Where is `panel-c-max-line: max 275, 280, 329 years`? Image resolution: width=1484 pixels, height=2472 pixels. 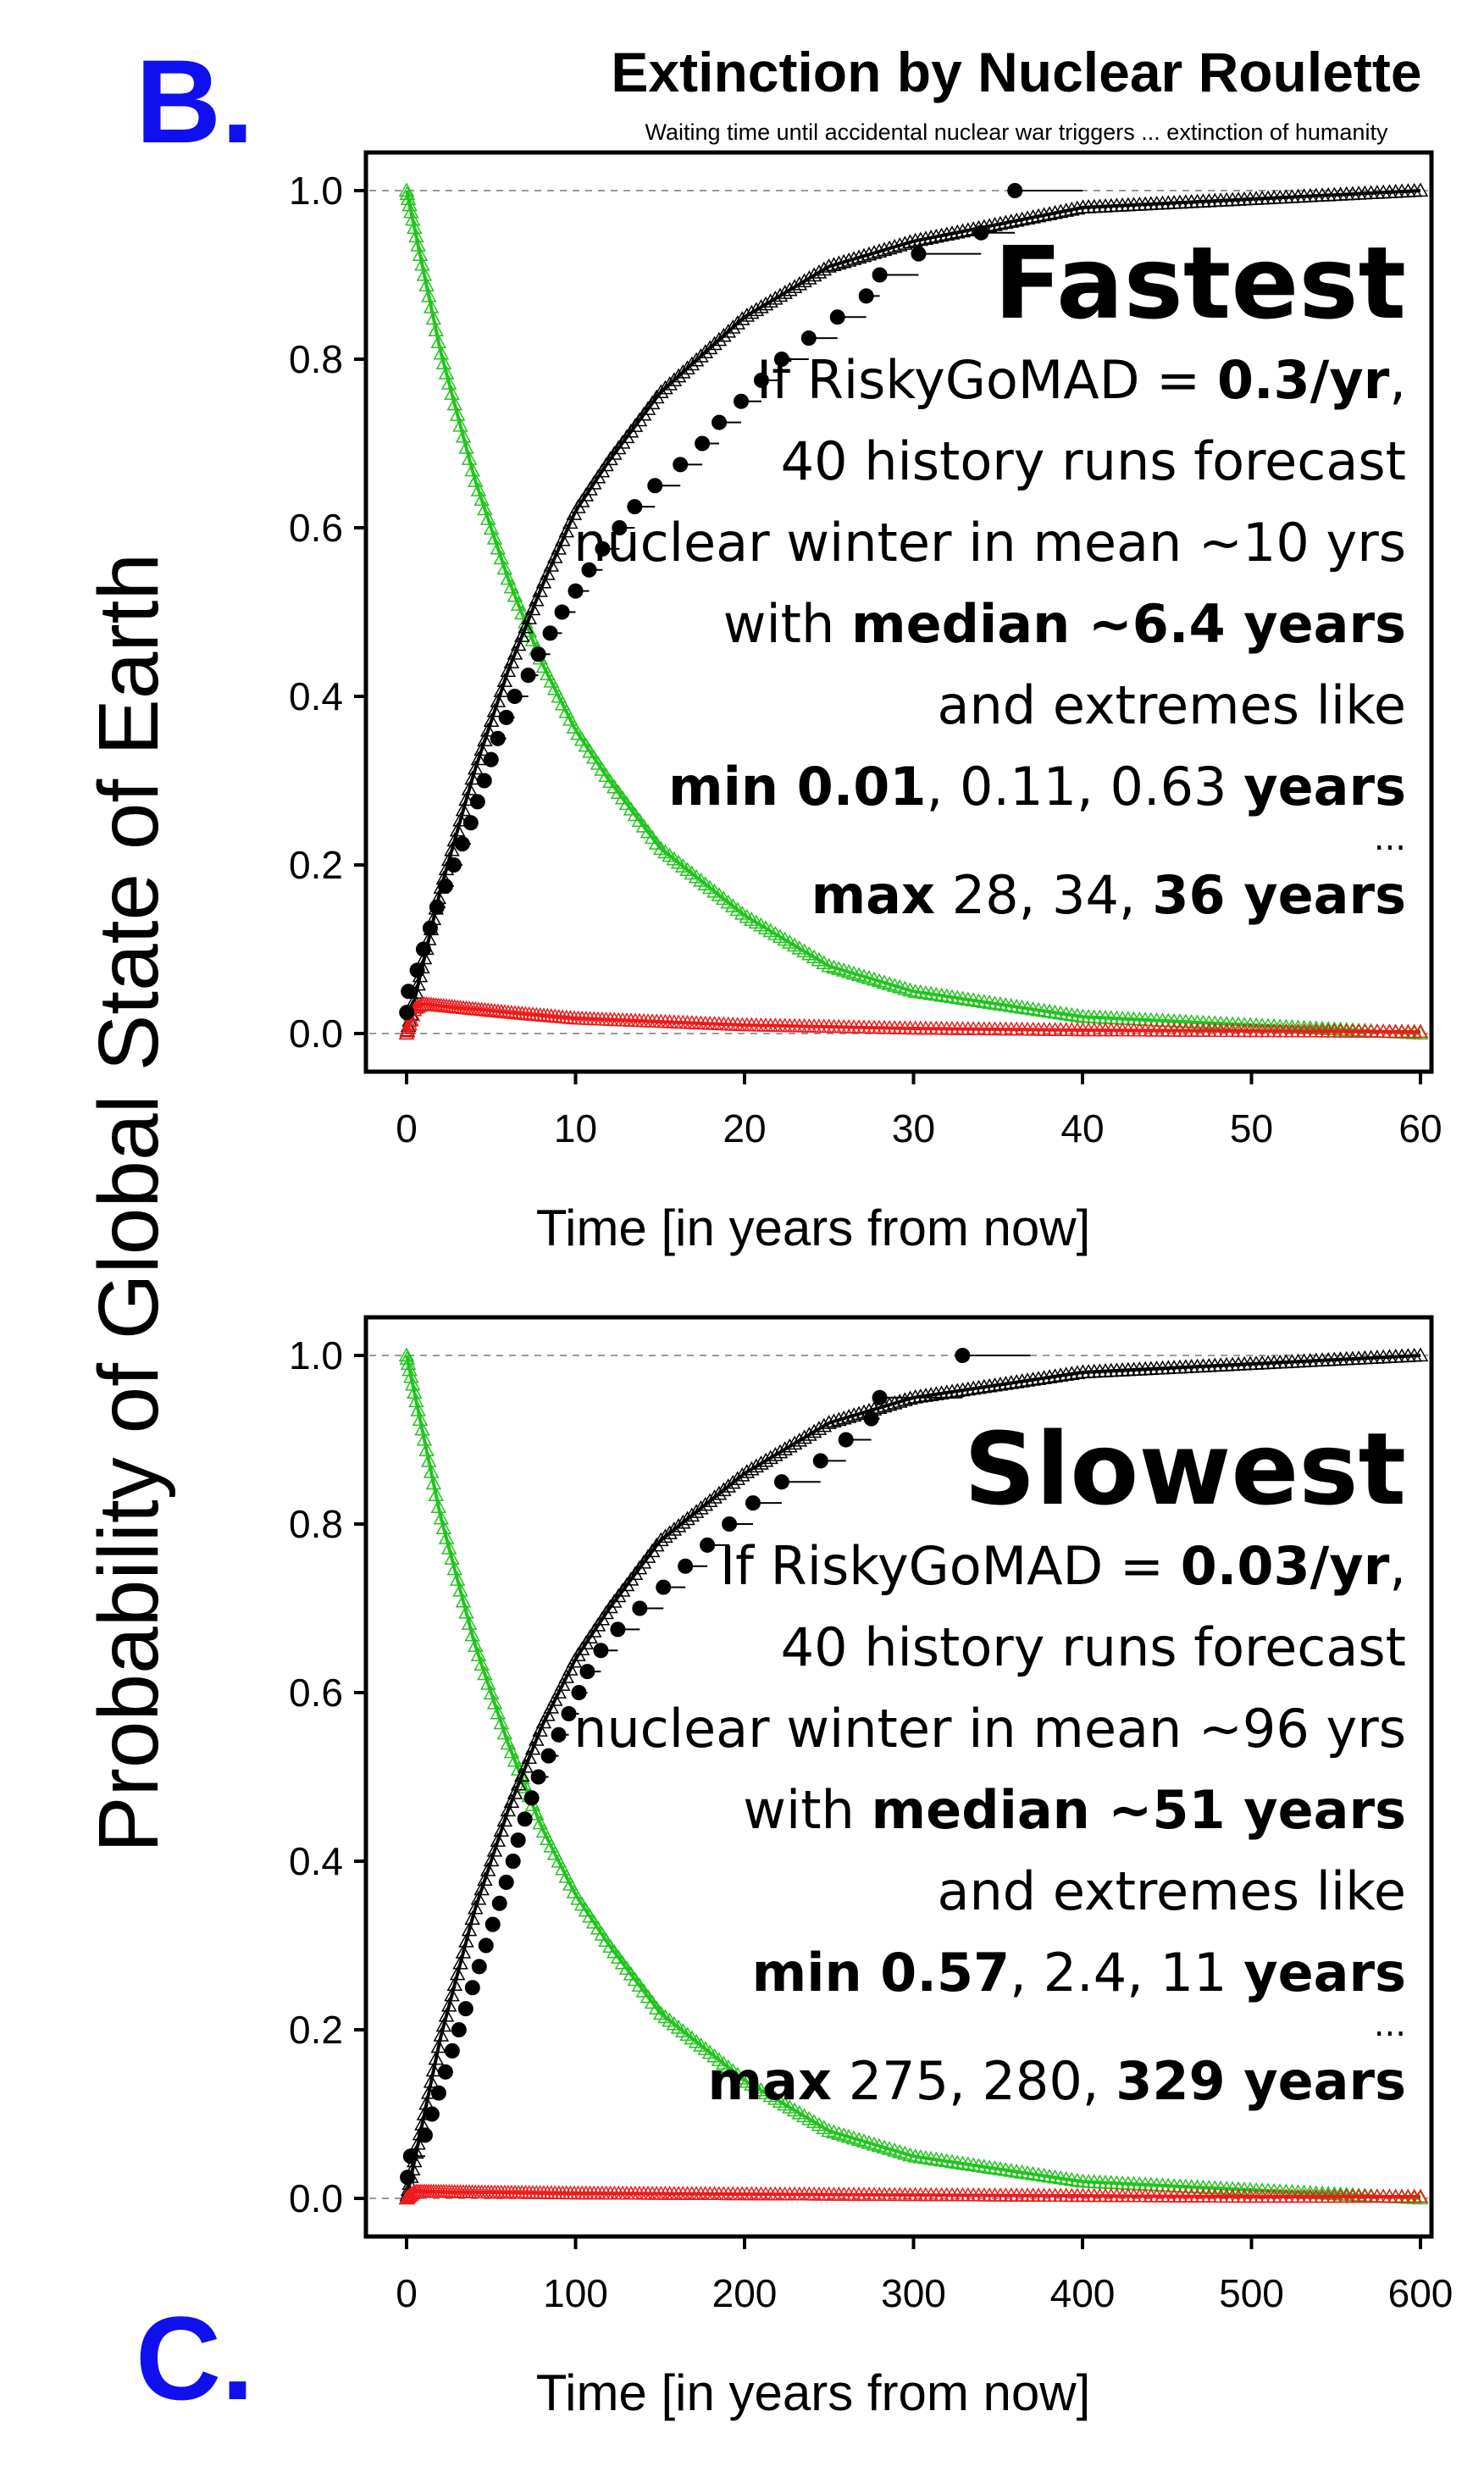
panel-c-max-line: max 275, 280, 329 years is located at coordinates (1057, 2081).